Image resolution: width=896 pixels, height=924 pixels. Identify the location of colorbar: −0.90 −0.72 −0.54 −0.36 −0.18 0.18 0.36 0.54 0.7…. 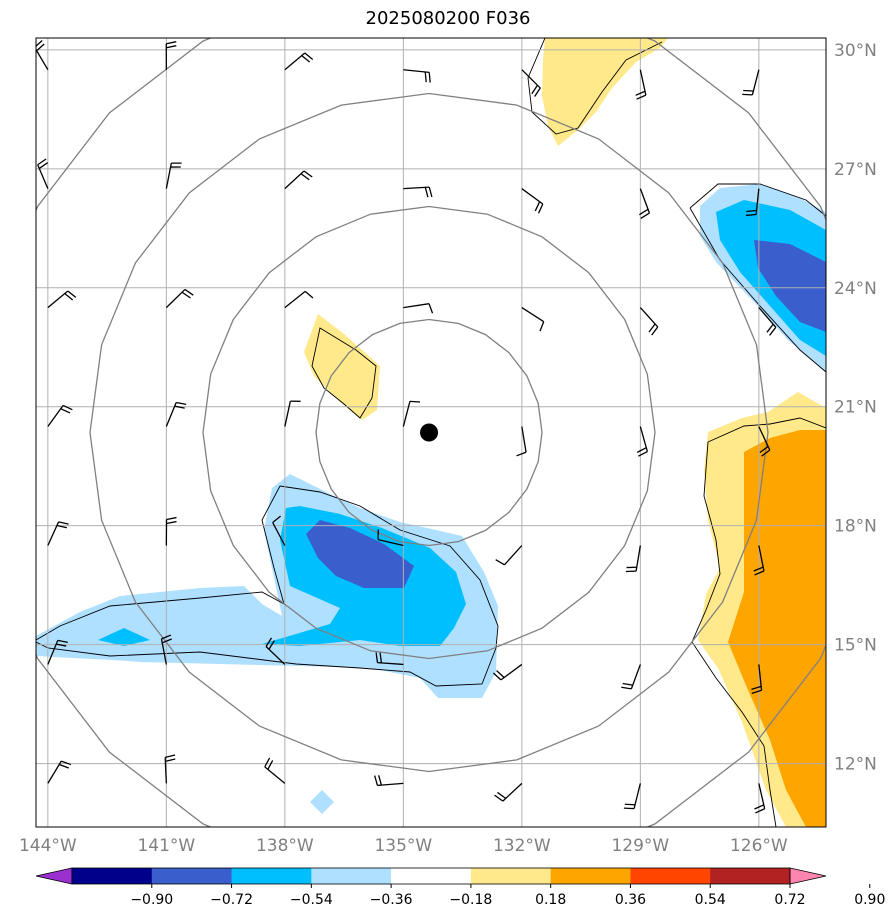
(460, 887).